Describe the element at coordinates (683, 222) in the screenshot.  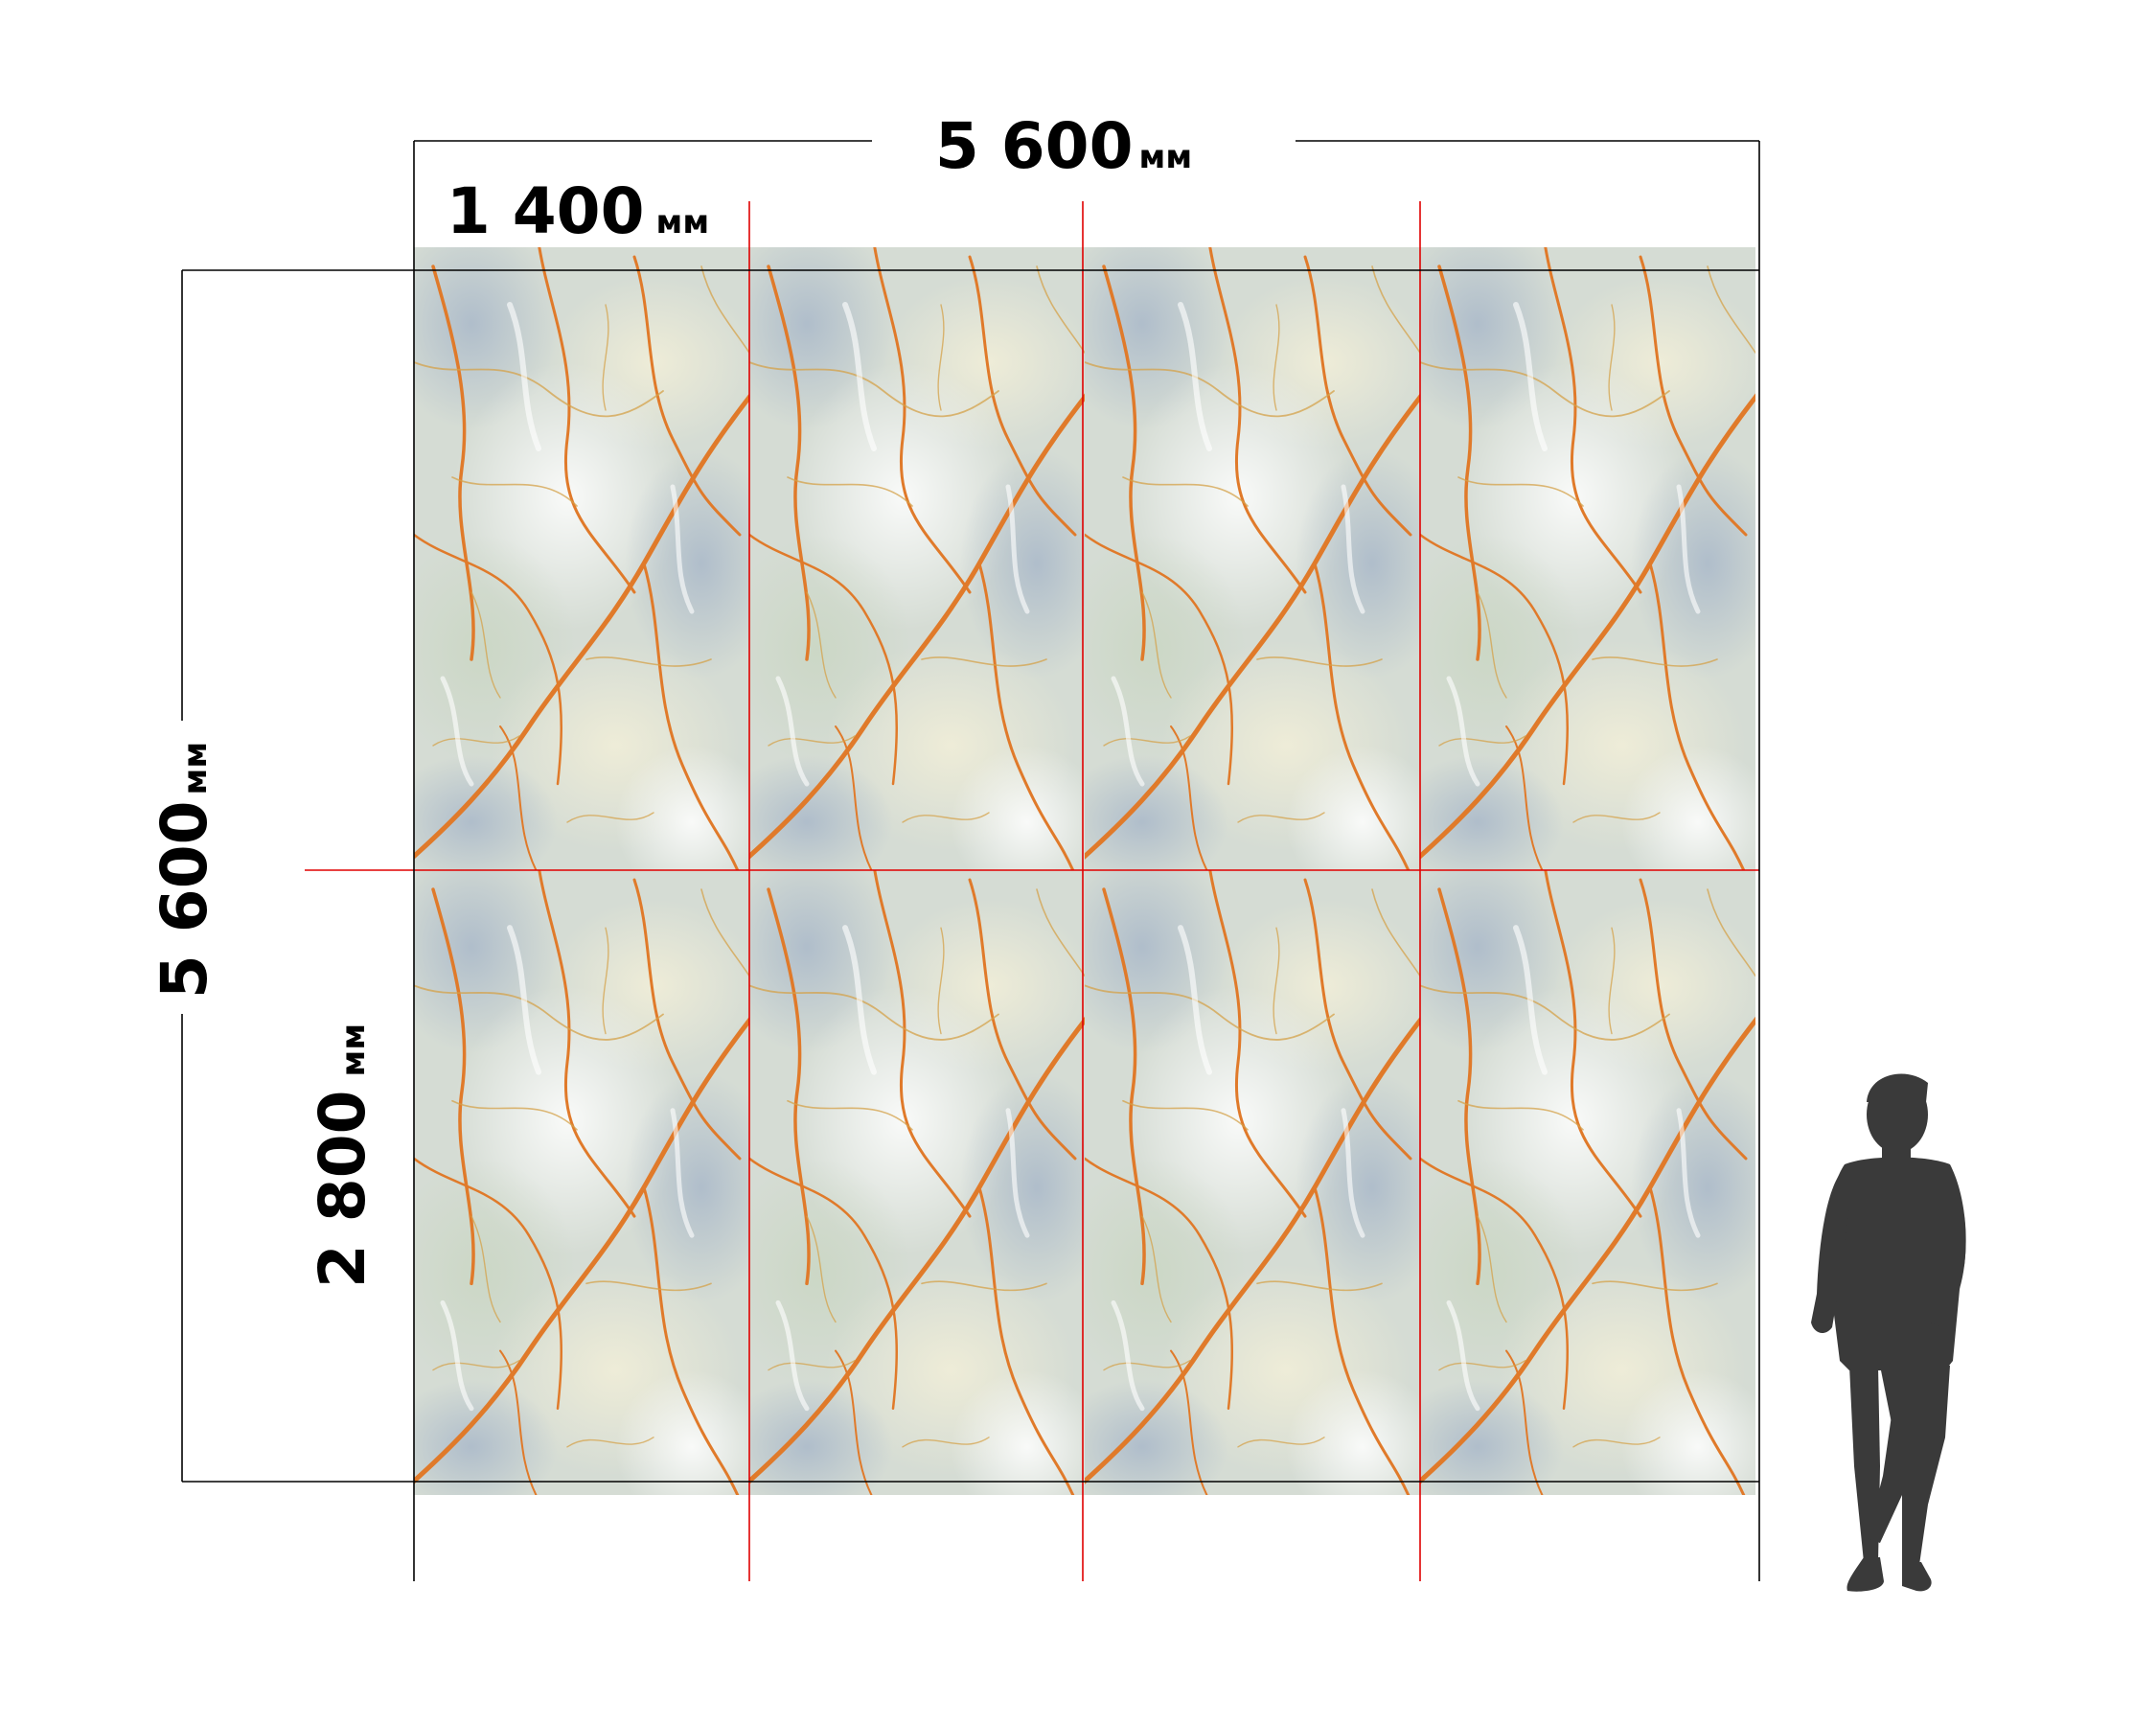
I see `panel-width-unit: мм` at that location.